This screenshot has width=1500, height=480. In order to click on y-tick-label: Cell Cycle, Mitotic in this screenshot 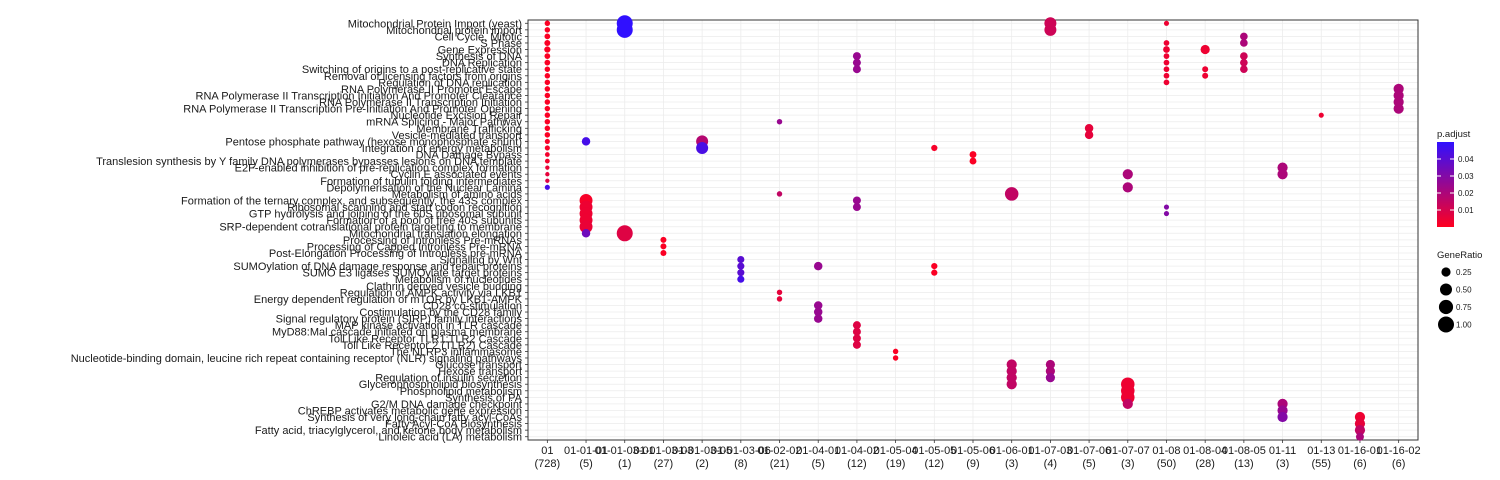, I will do `click(479, 37)`.